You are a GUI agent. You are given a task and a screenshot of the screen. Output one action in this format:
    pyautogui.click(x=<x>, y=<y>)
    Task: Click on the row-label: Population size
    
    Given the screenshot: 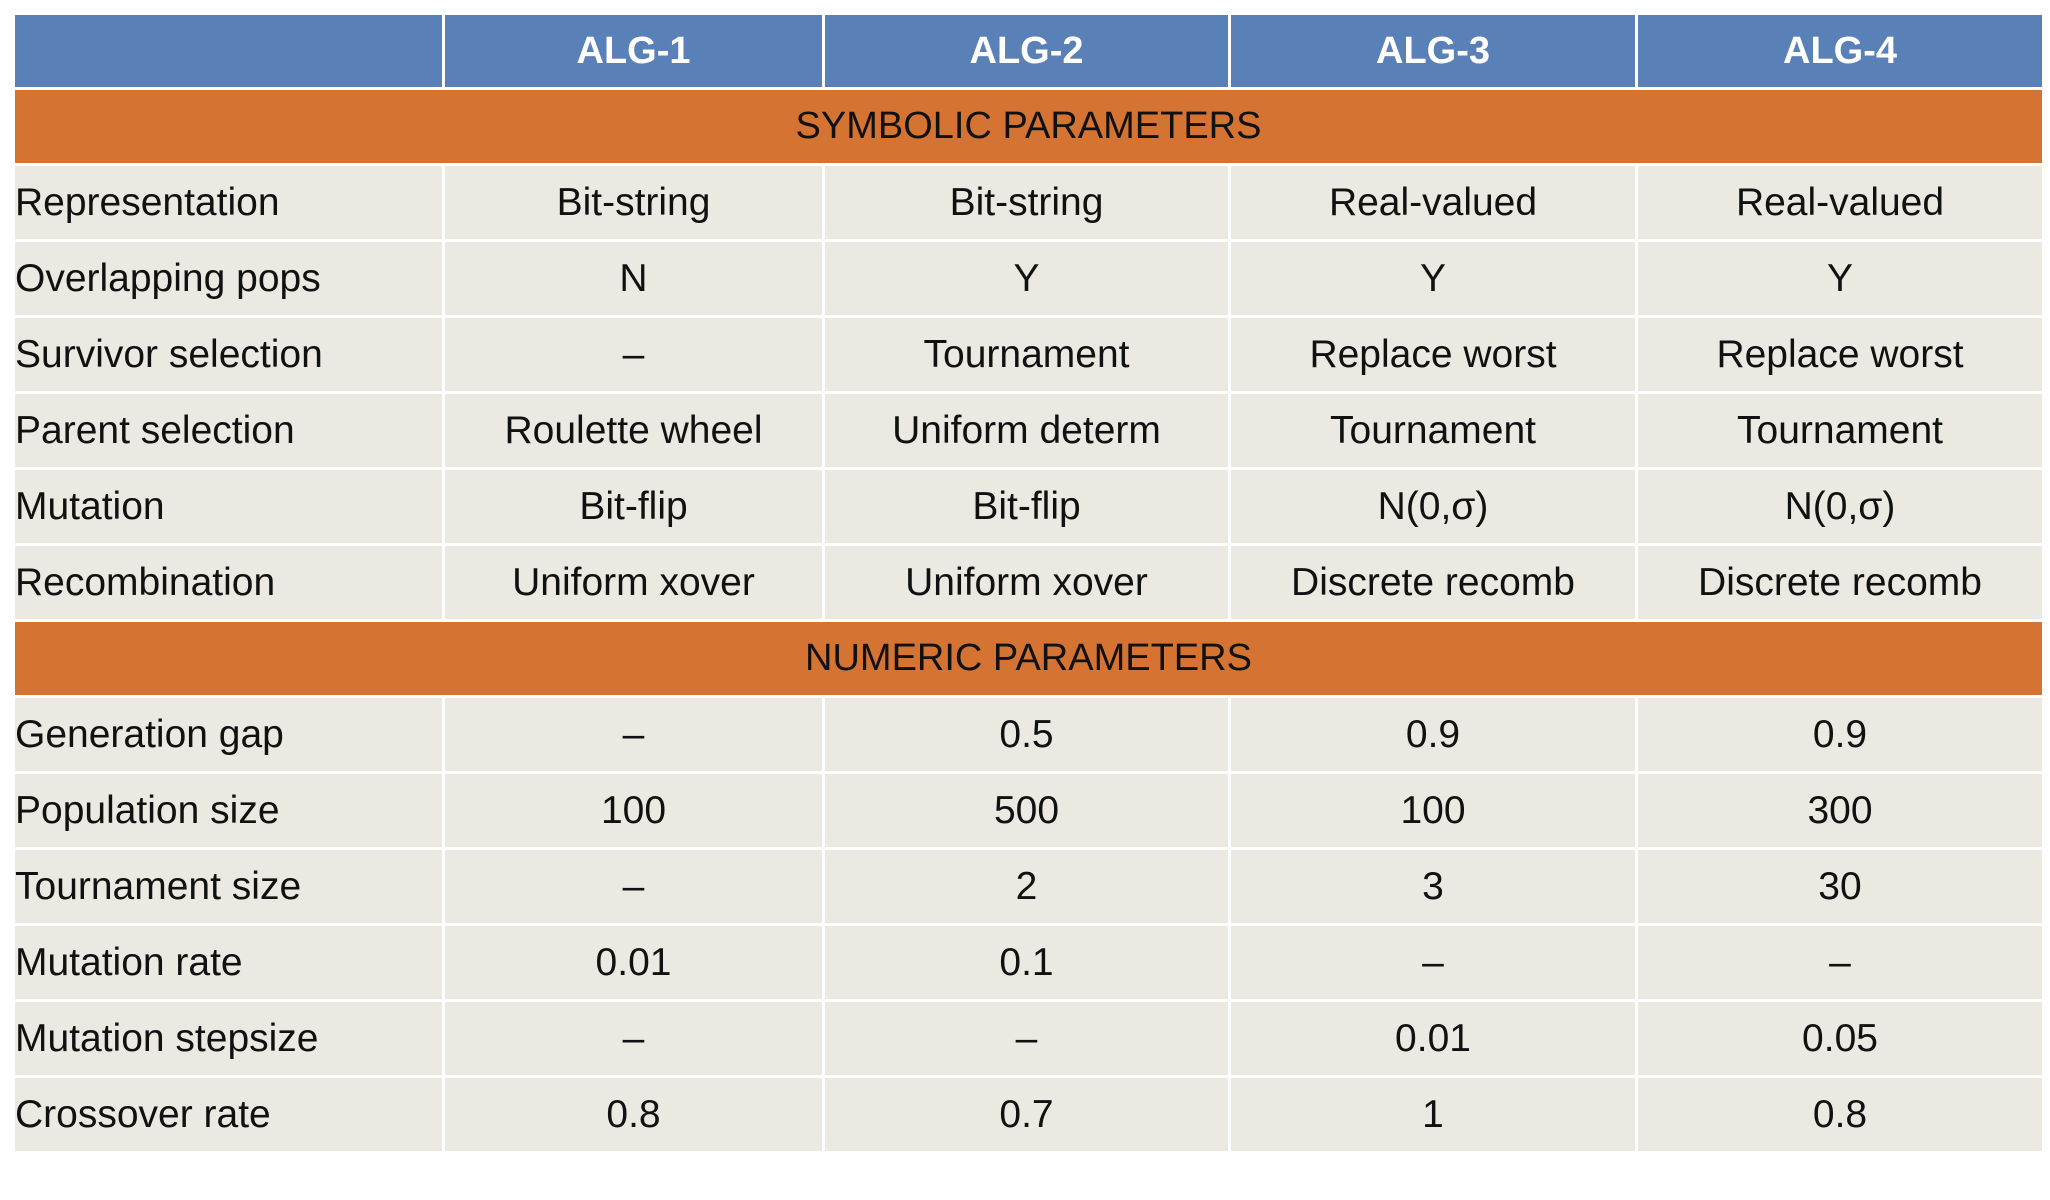 What is the action you would take?
    pyautogui.click(x=228, y=810)
    